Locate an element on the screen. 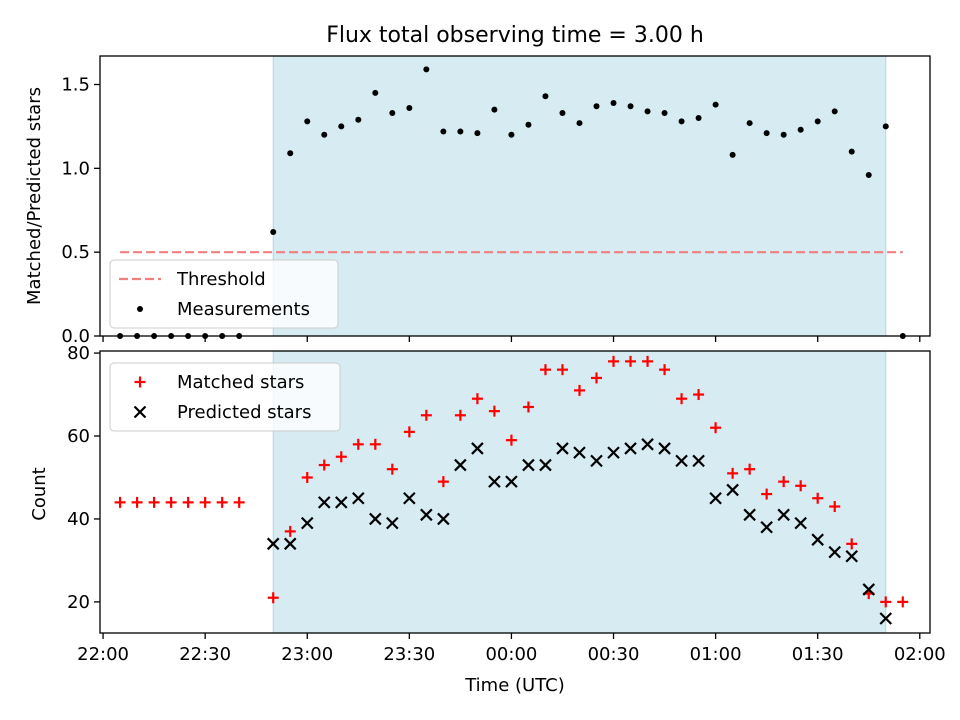 This screenshot has width=960, height=720. x-tick-label: 02:00 is located at coordinates (920, 654).